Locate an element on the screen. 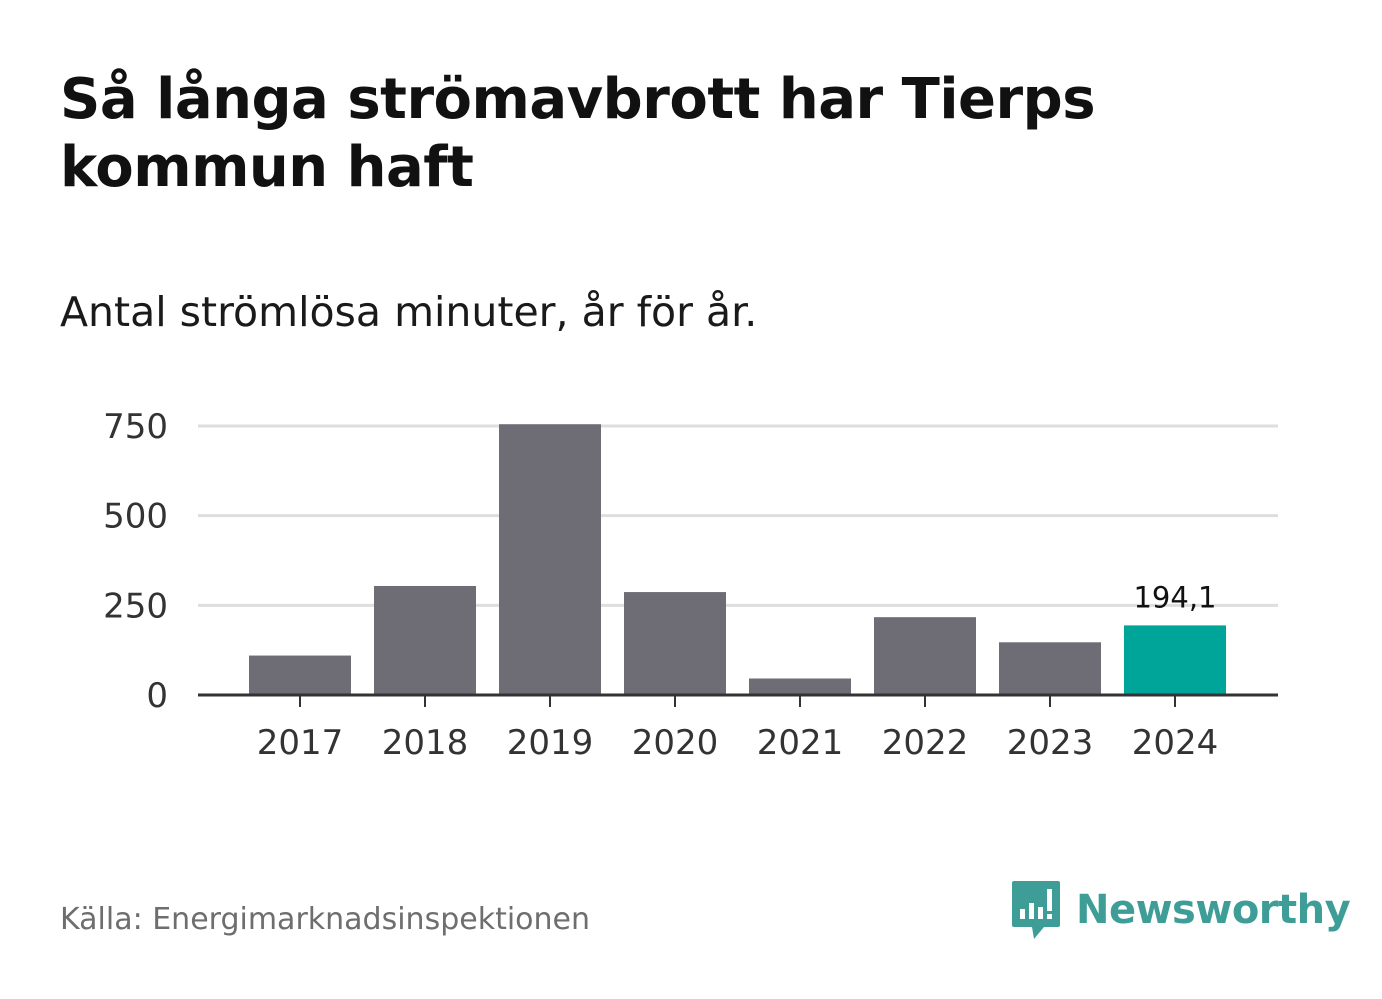 This screenshot has width=1382, height=999. x-tick-label: 2024 is located at coordinates (1175, 743).